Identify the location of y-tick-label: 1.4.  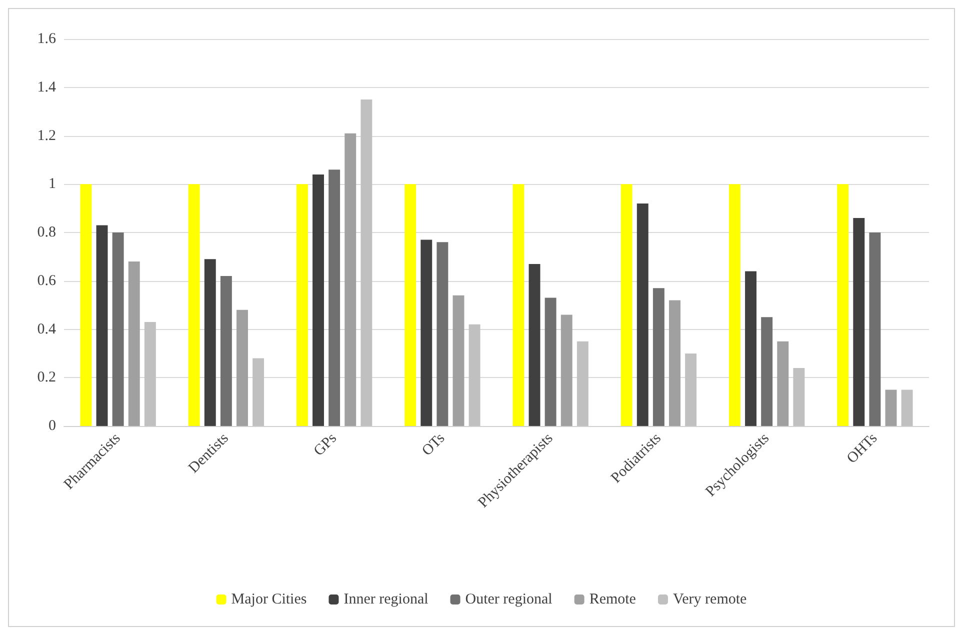
(46, 87).